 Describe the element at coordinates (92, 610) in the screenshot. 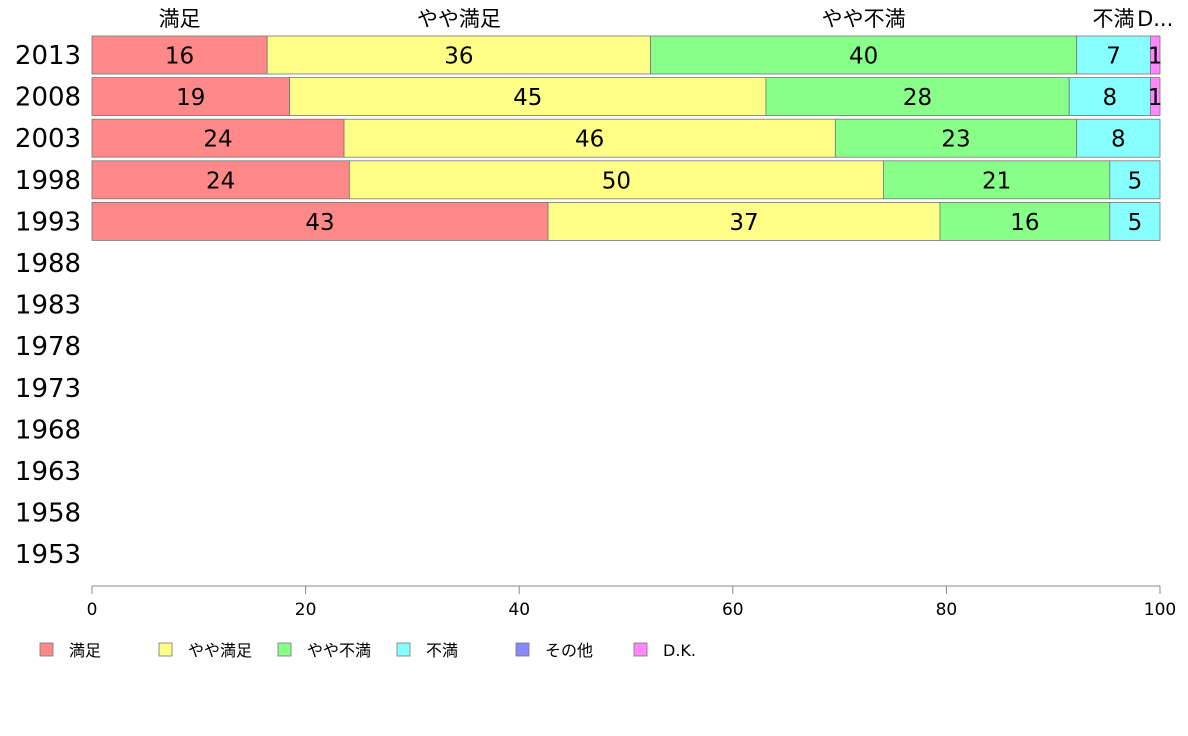

I see `x-tick-label: 0` at that location.